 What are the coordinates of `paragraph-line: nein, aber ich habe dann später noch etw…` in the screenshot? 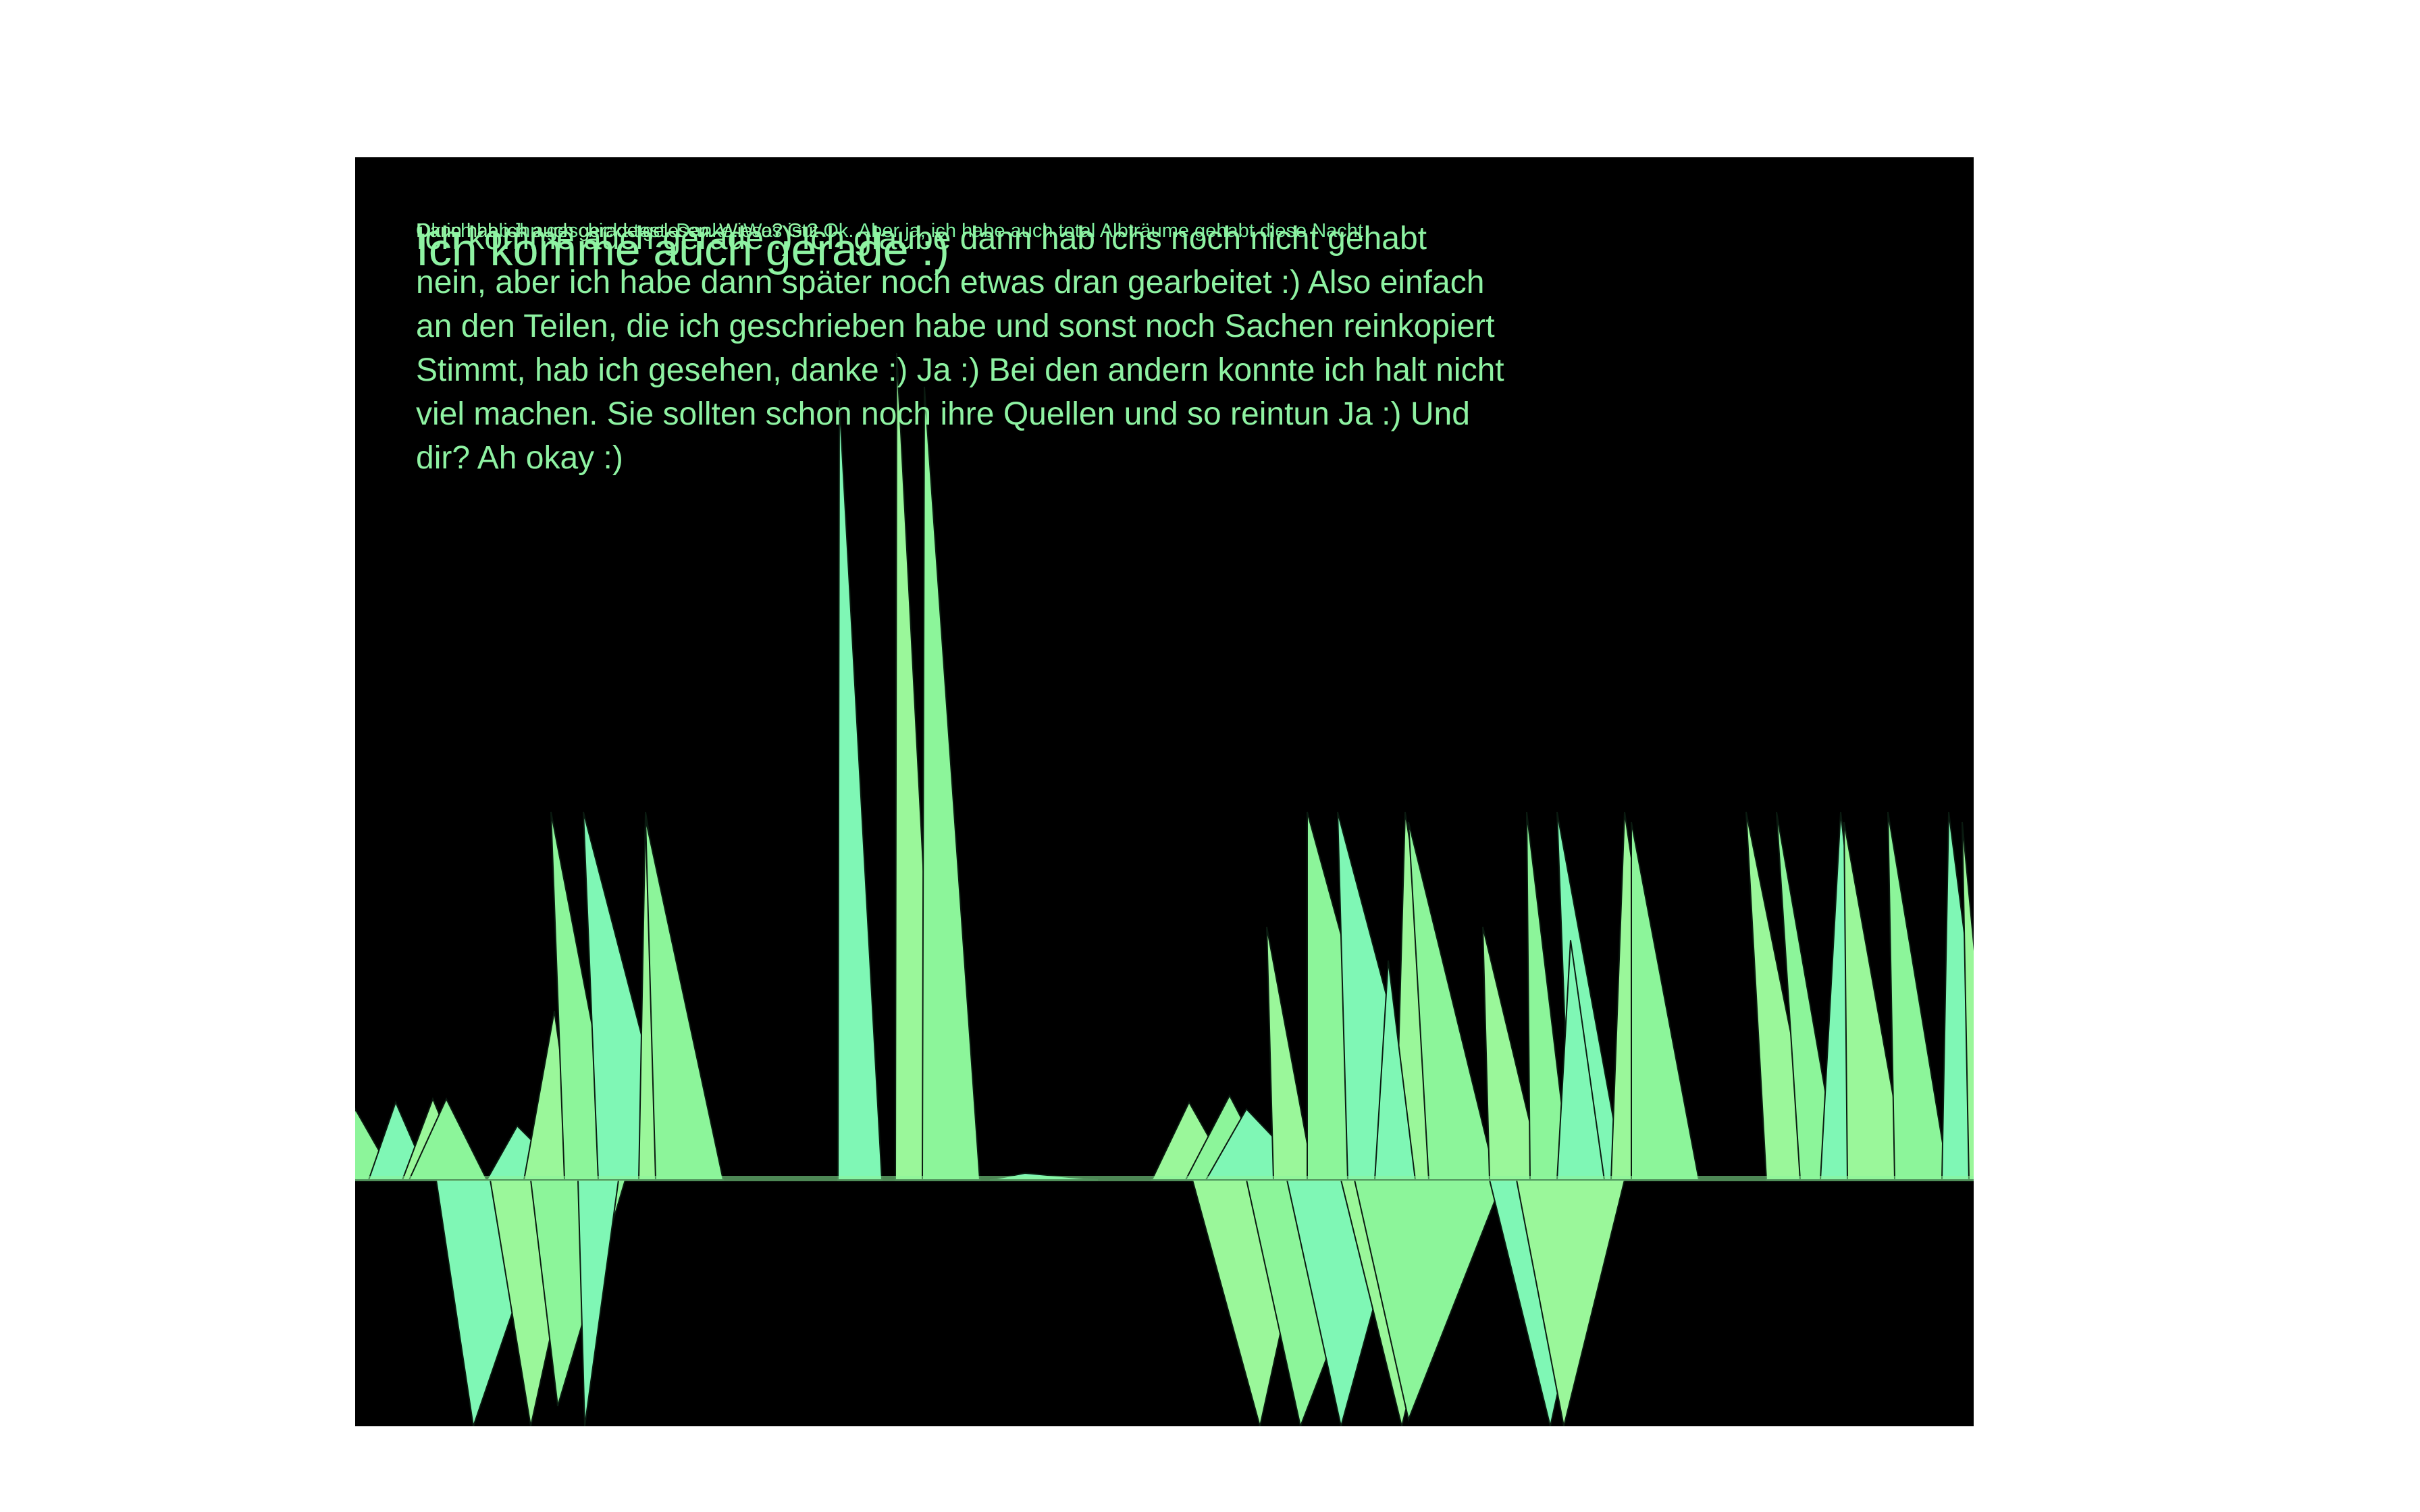 It's located at (950, 282).